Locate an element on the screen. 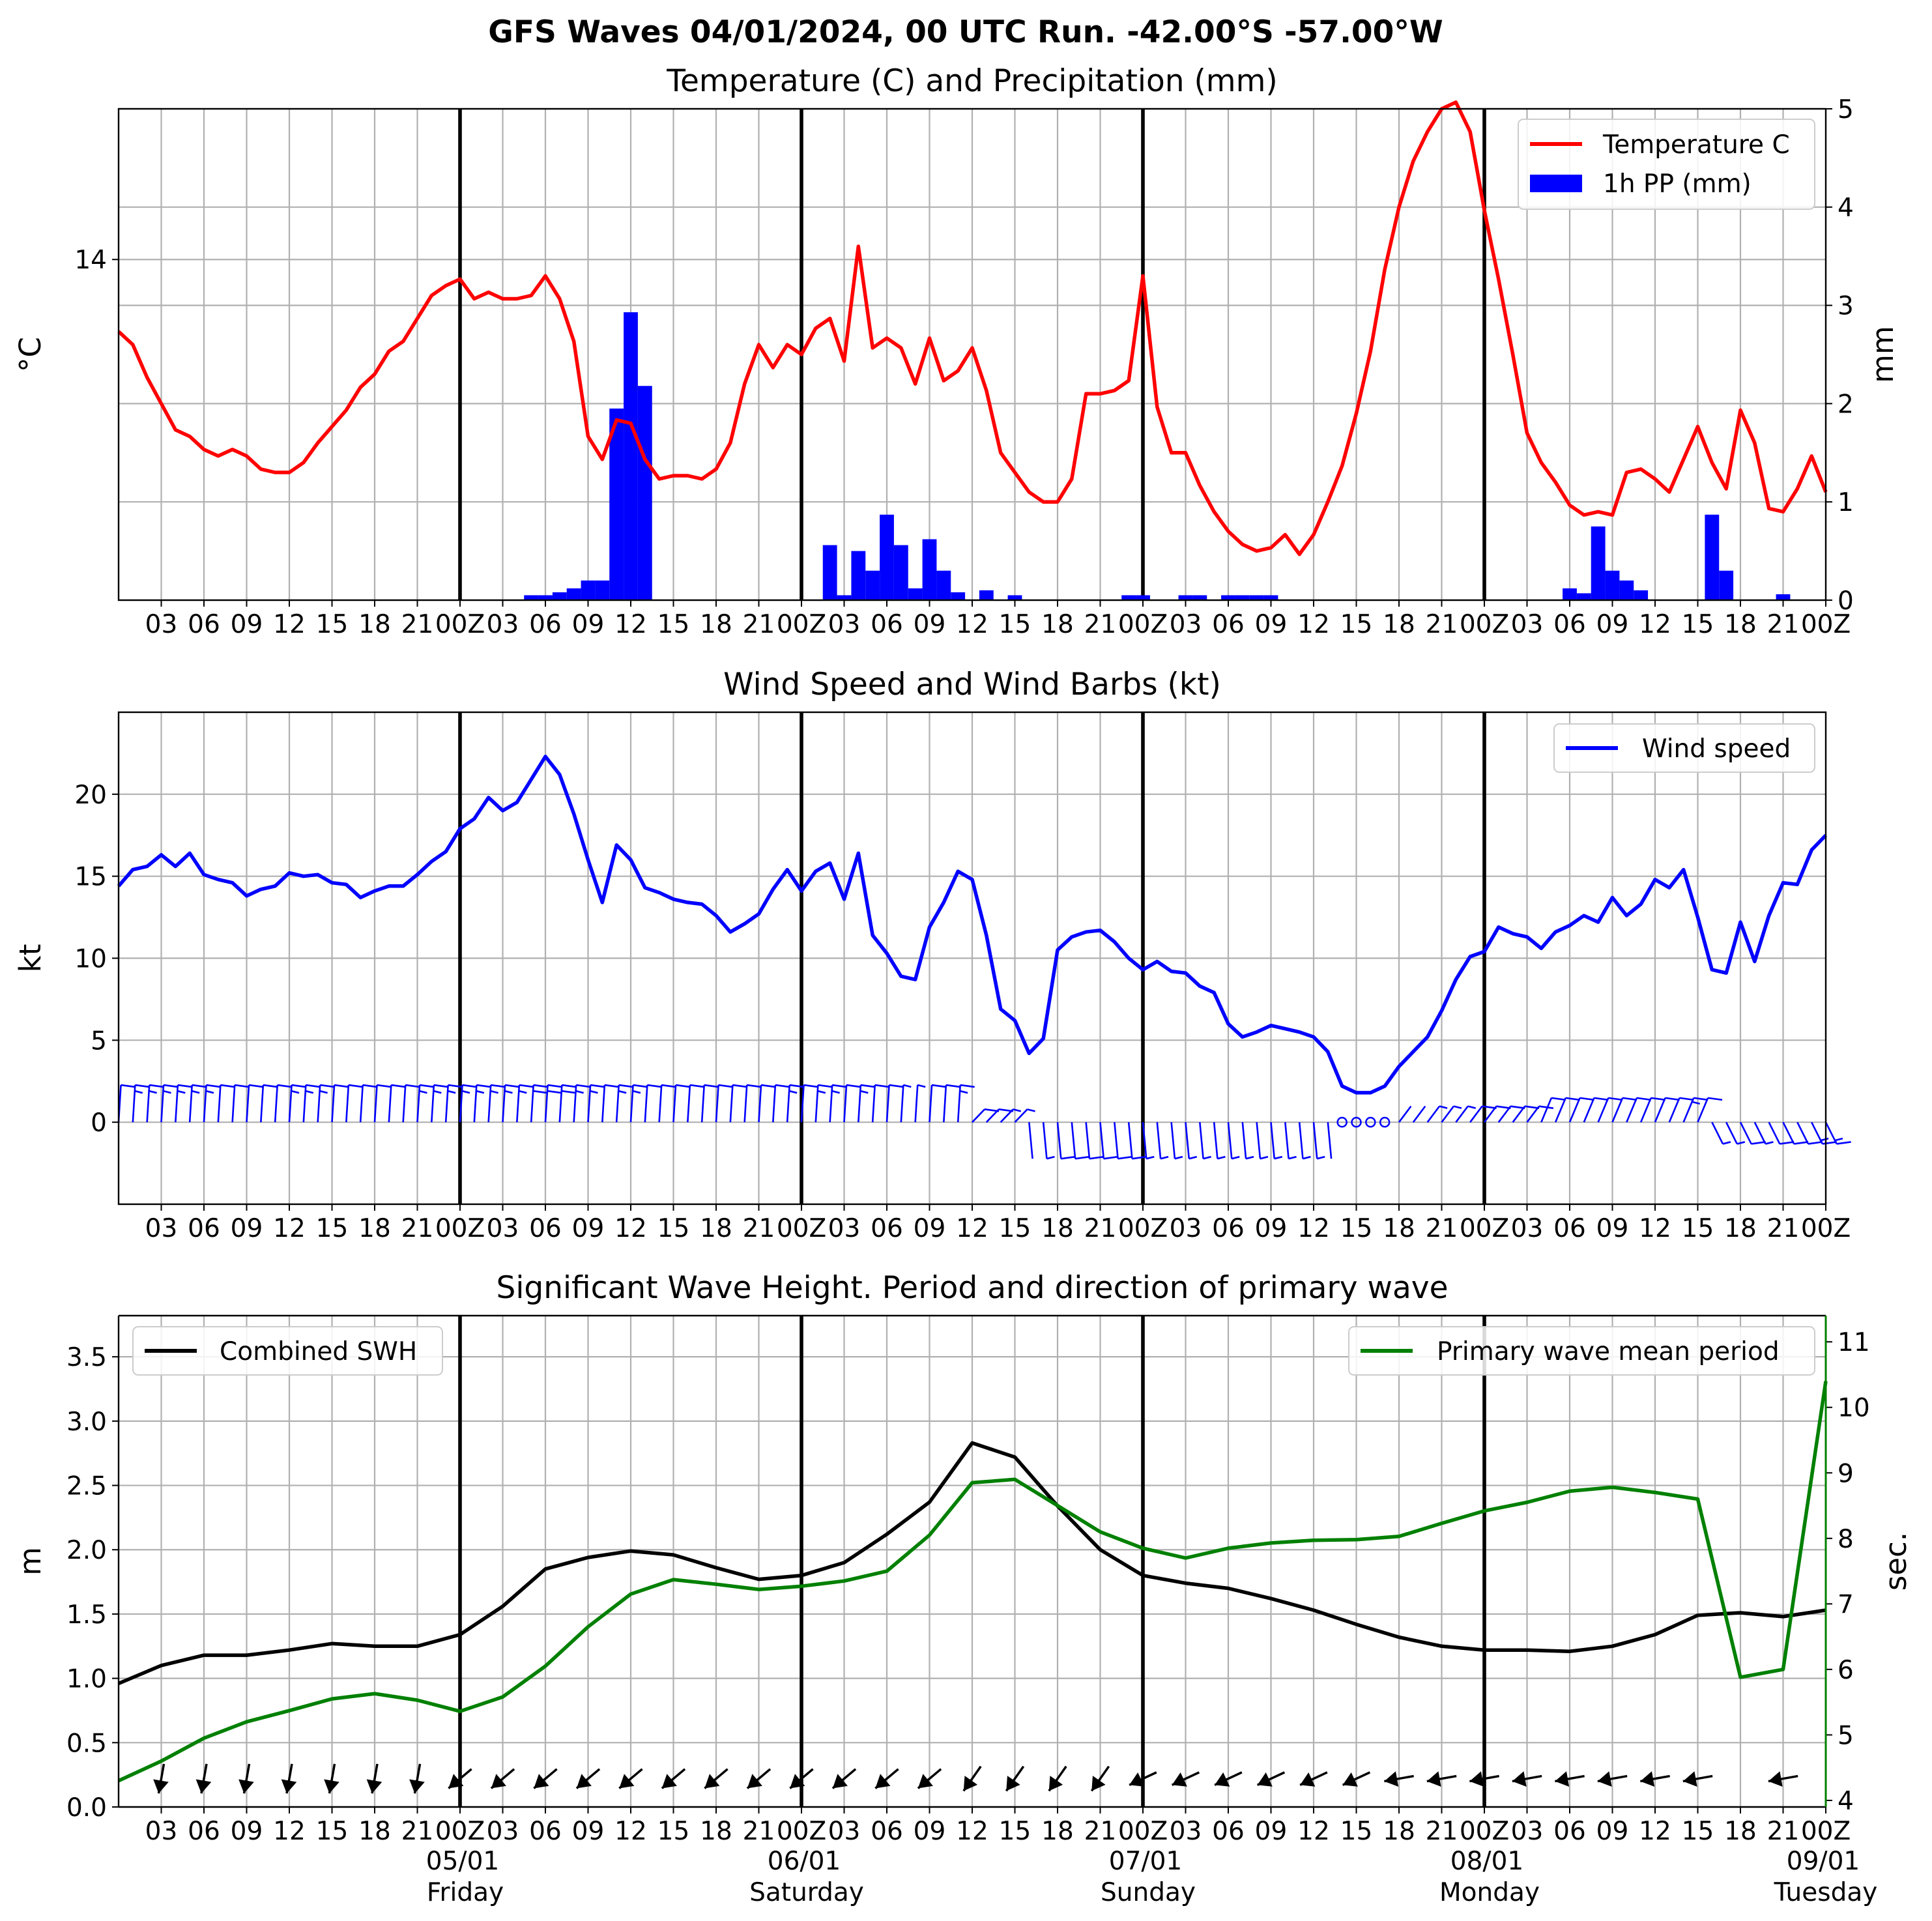 This screenshot has height=1921, width=1932. y-axis-right-label: mm is located at coordinates (1883, 354).